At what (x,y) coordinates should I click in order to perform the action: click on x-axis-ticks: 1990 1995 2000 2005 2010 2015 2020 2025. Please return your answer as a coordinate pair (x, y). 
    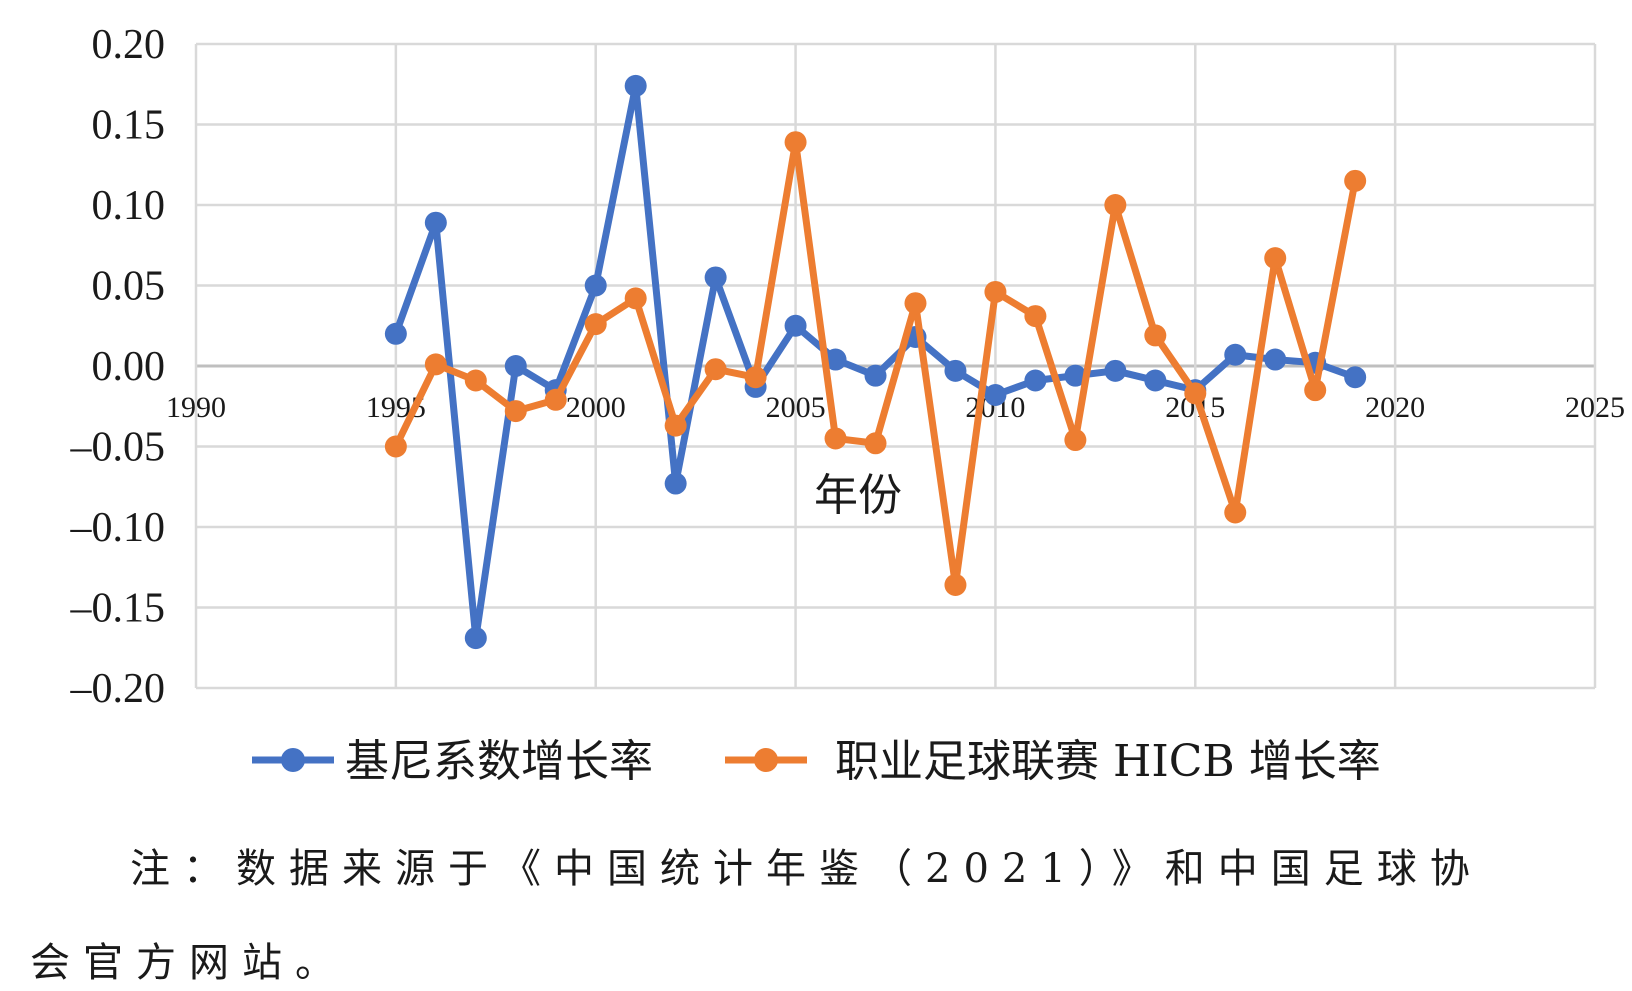
    Looking at the image, I should click on (895, 407).